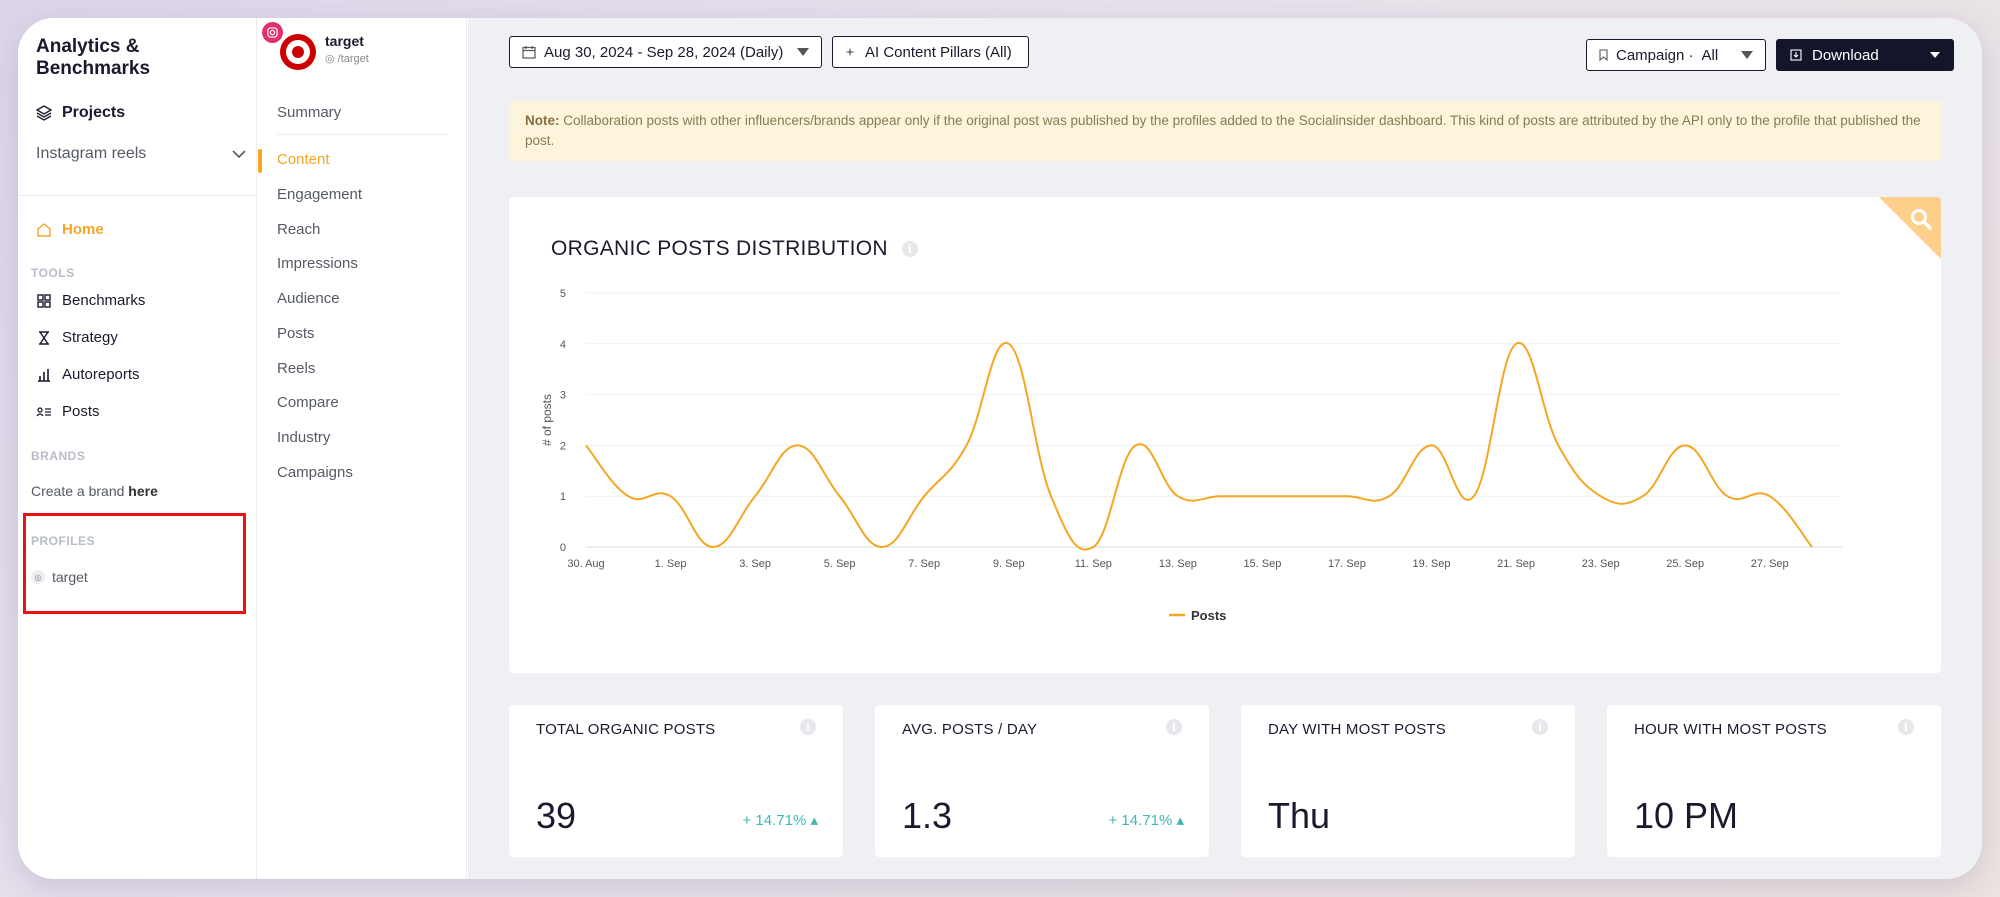 Image resolution: width=2000 pixels, height=897 pixels. What do you see at coordinates (296, 333) in the screenshot?
I see `subnav-posts: Posts` at bounding box center [296, 333].